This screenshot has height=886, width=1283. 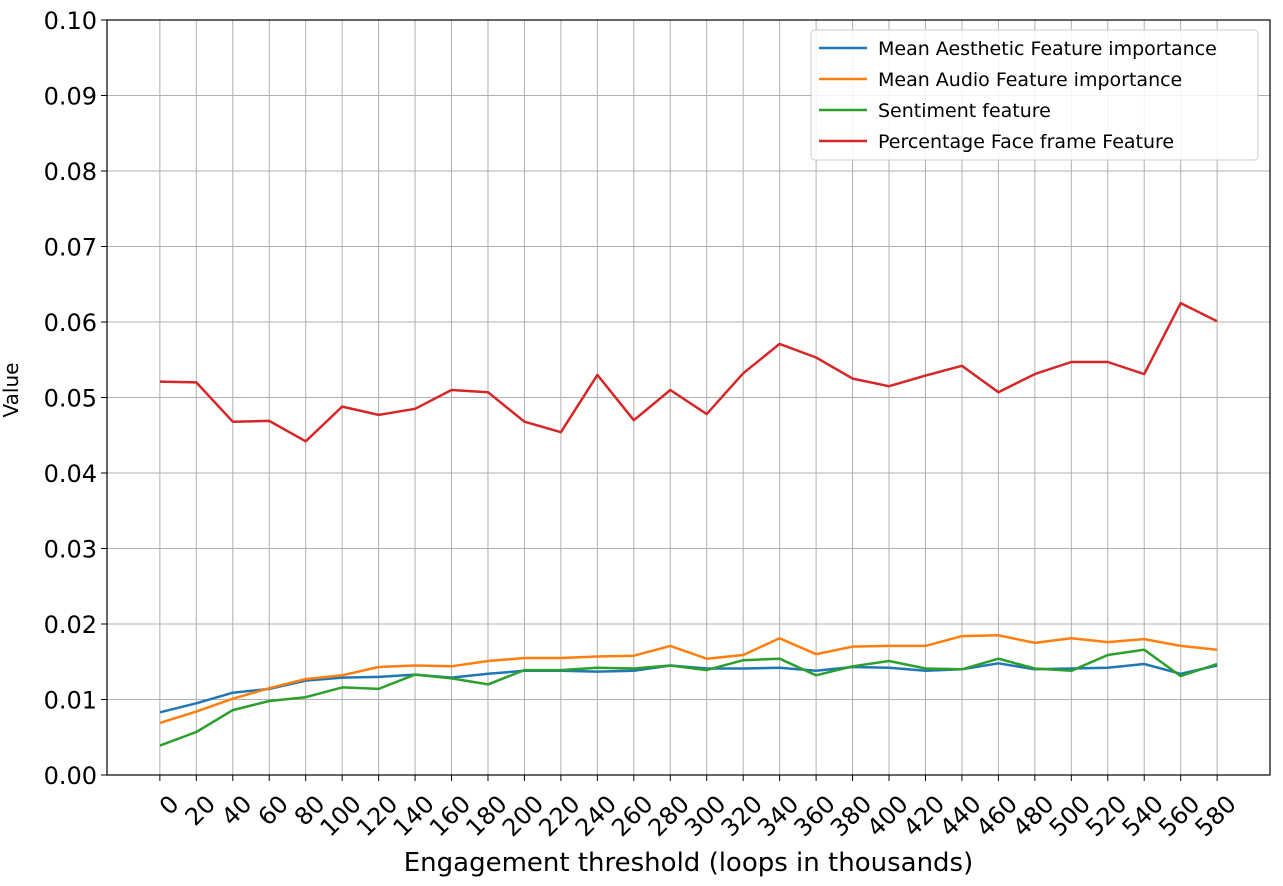 What do you see at coordinates (169, 805) in the screenshot?
I see `x-tick-label: 0` at bounding box center [169, 805].